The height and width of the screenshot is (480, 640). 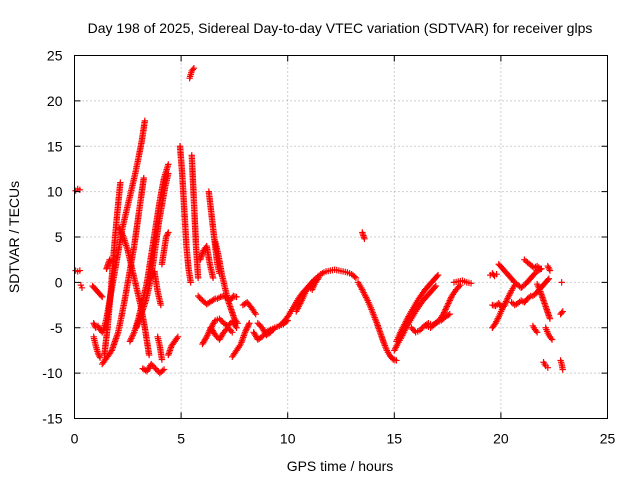 I want to click on x-tick-label: 15, so click(x=395, y=439).